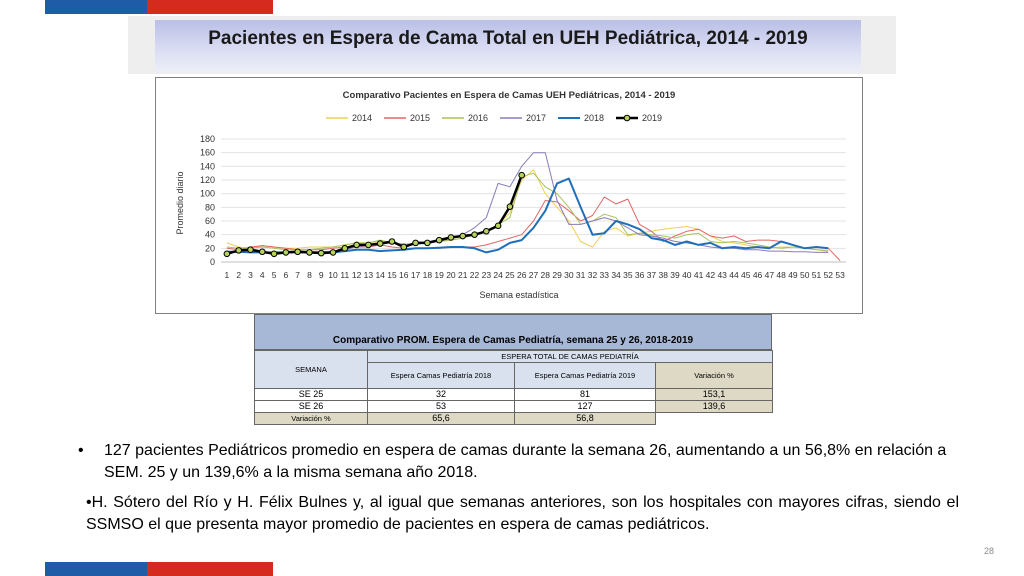  What do you see at coordinates (585, 394) in the screenshot?
I see `cell-2019: 81` at bounding box center [585, 394].